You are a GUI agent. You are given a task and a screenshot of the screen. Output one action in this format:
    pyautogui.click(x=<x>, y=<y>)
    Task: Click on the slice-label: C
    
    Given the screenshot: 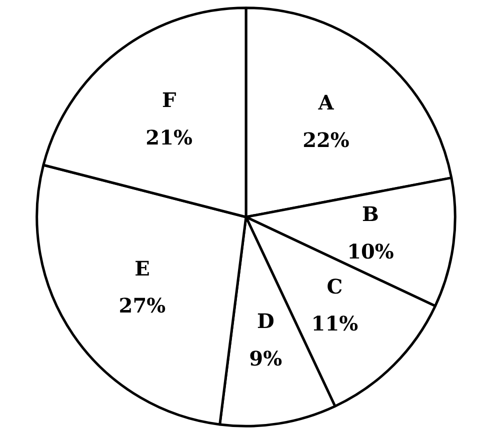 What is the action you would take?
    pyautogui.click(x=334, y=286)
    